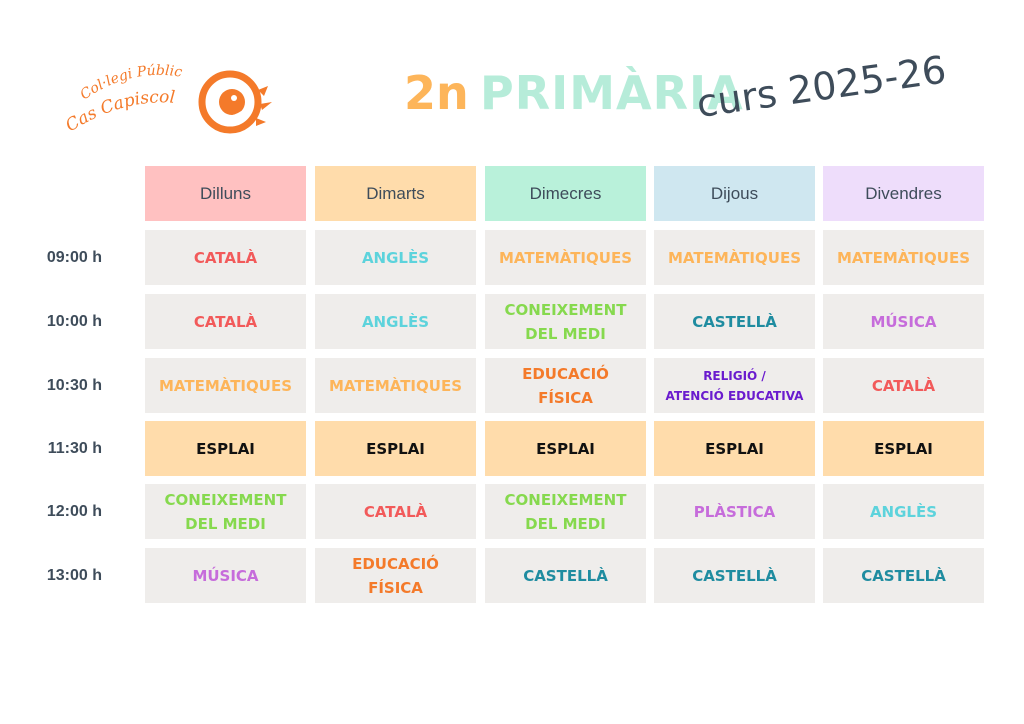 The height and width of the screenshot is (724, 1024). What do you see at coordinates (734, 193) in the screenshot?
I see `day-header: Dijous` at bounding box center [734, 193].